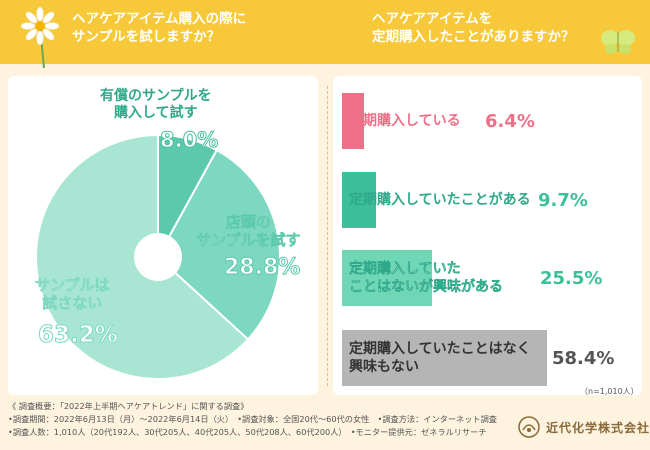  Describe the element at coordinates (325, 32) in the screenshot. I see `header-banner` at that location.